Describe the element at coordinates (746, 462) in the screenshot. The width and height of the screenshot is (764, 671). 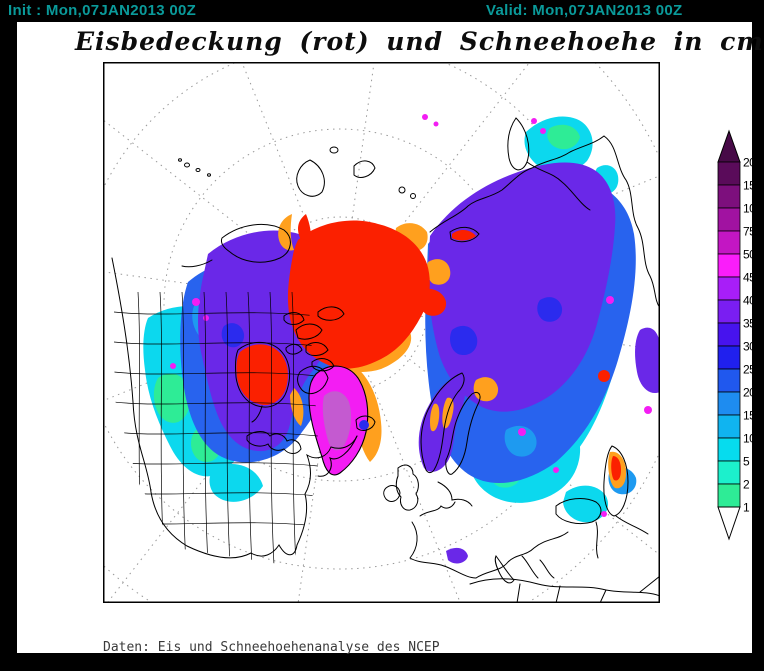
I see `colorbar-label: 5` at that location.